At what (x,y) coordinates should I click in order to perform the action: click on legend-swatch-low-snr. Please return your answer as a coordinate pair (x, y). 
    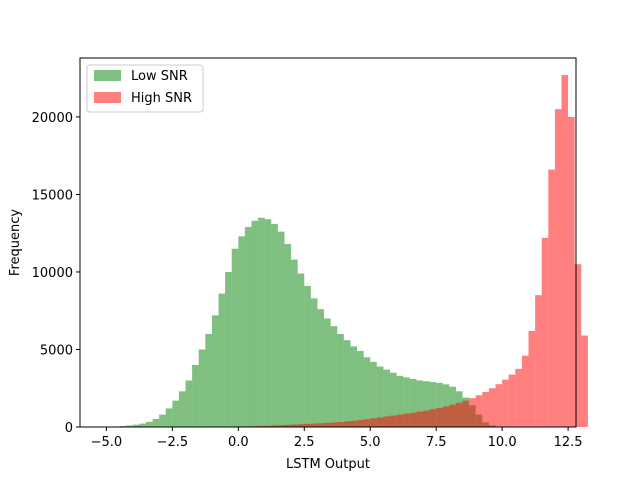
    Looking at the image, I should click on (107, 75).